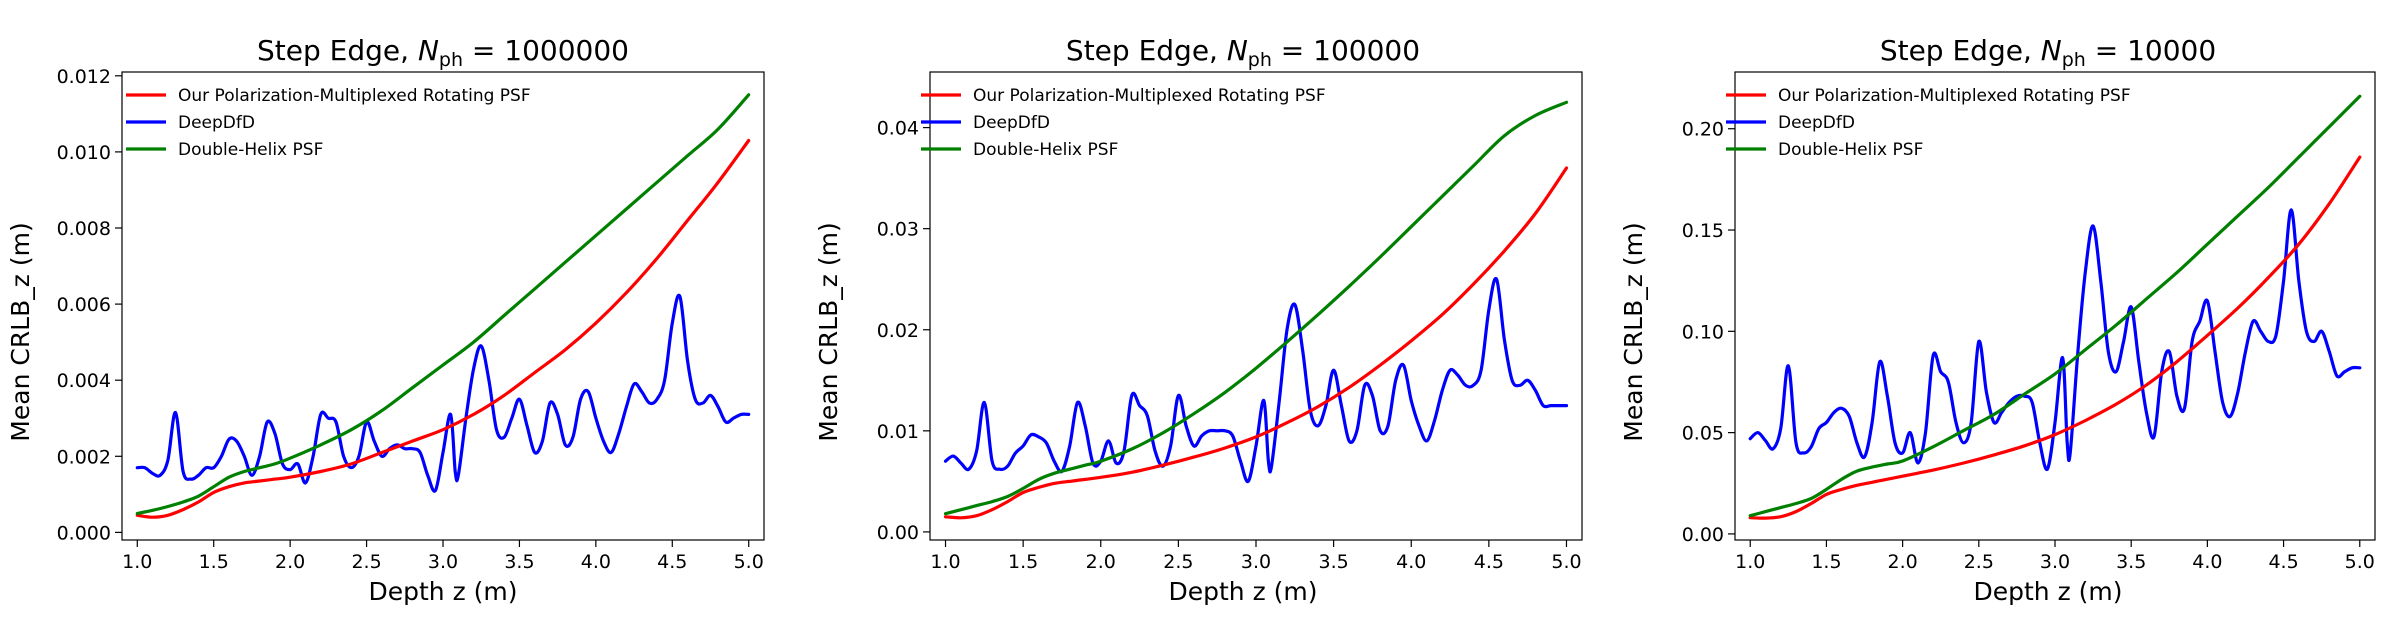 The height and width of the screenshot is (641, 2400). Describe the element at coordinates (898, 331) in the screenshot. I see `y-tick-label: 0.02` at that location.